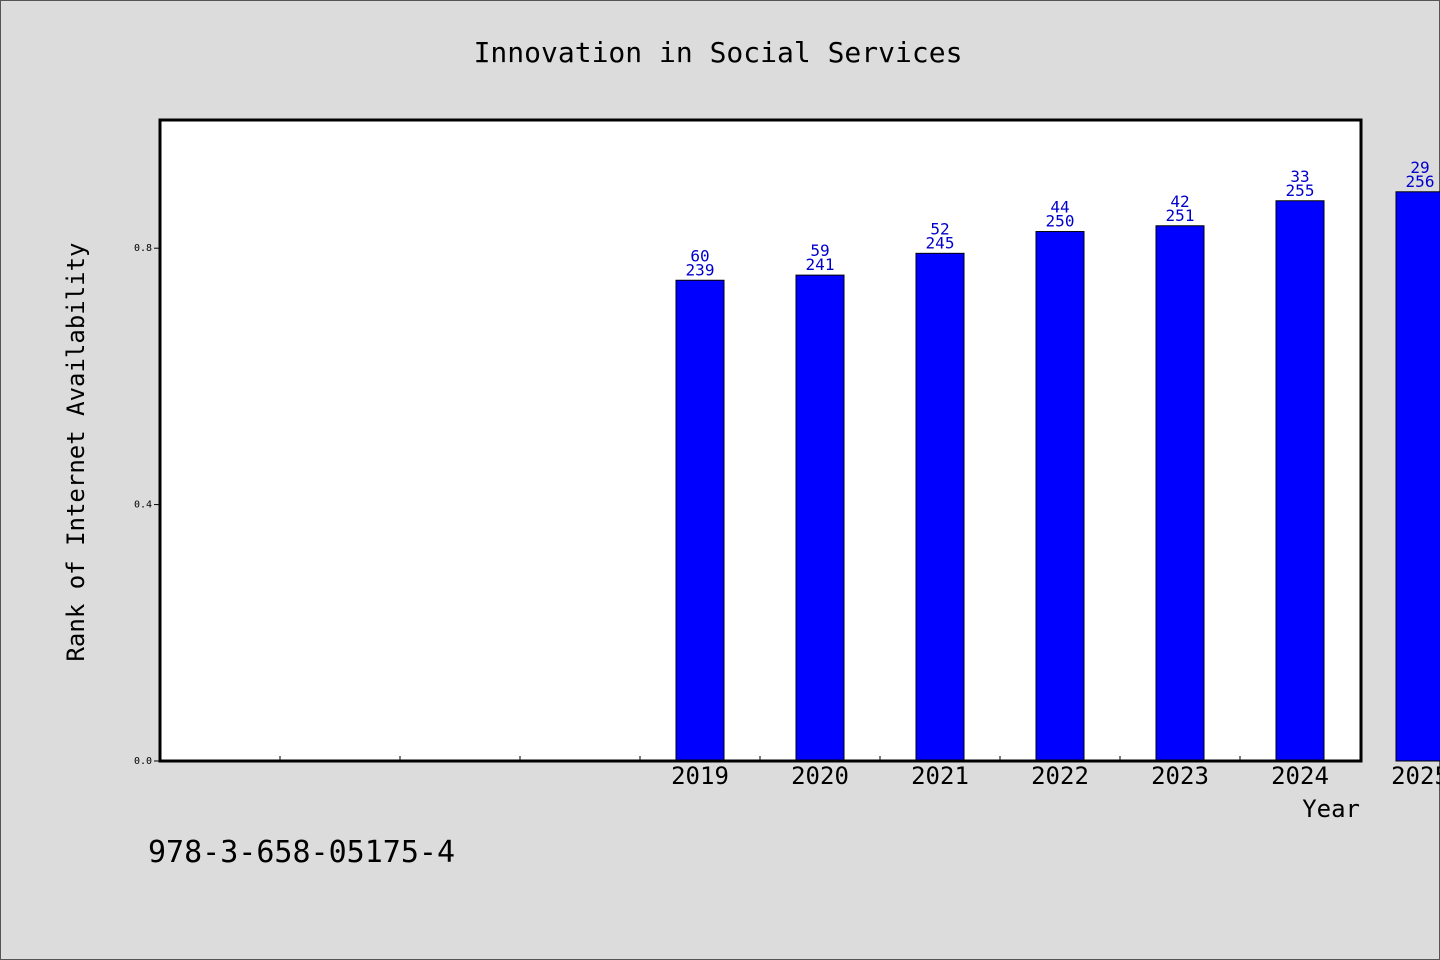  Describe the element at coordinates (1300, 481) in the screenshot. I see `bar-2024` at that location.